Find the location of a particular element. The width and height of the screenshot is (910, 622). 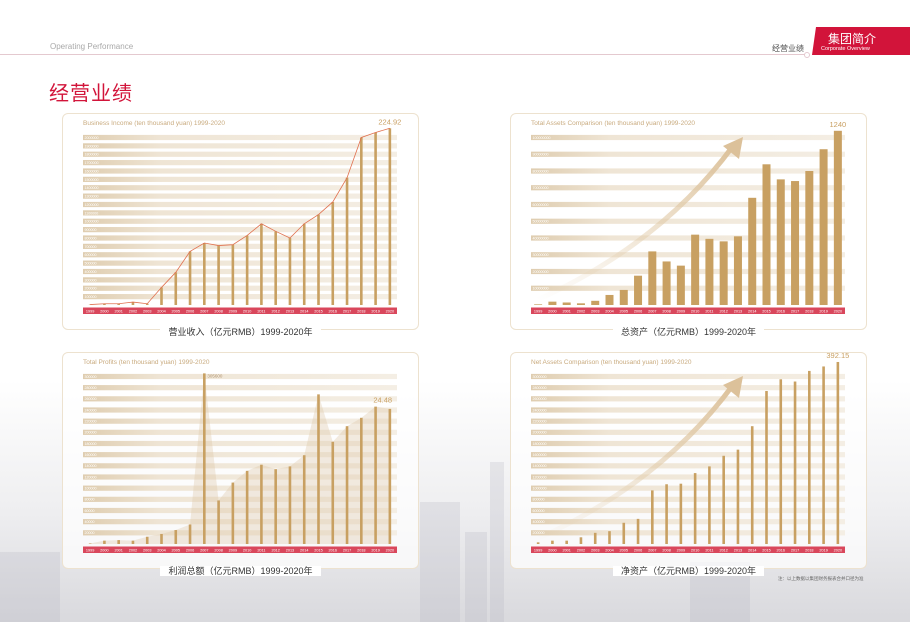

y-tick-label: 1800000 is located at coordinates (540, 444).